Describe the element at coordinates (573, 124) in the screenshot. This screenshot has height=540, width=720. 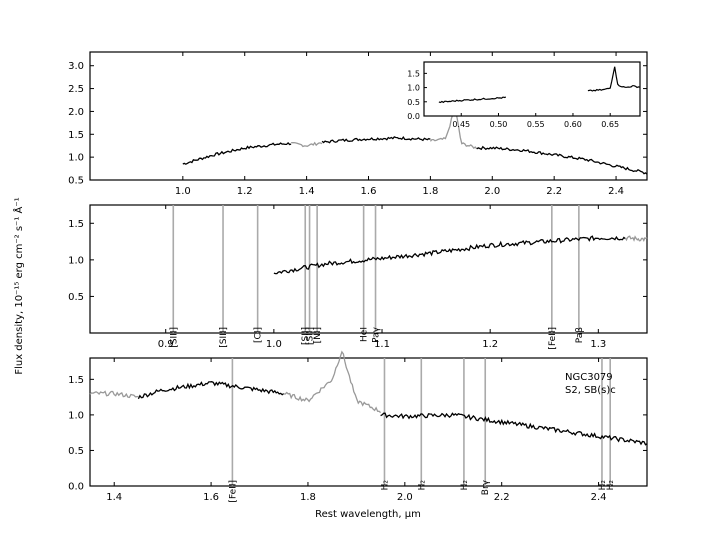
I see `inset-x-tick-label: 0.60` at that location.